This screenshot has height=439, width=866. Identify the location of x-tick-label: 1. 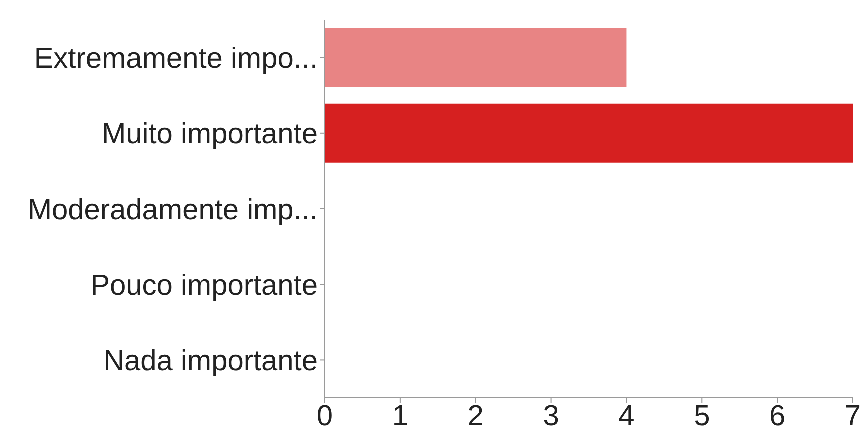
(400, 416).